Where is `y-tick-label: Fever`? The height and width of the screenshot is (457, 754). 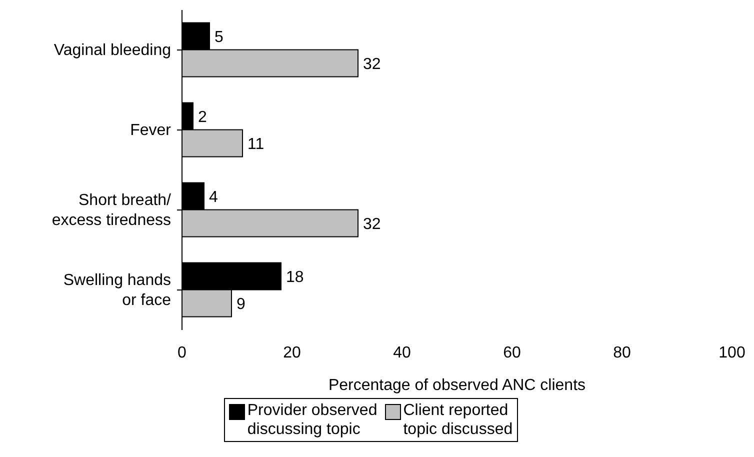 y-tick-label: Fever is located at coordinates (151, 130).